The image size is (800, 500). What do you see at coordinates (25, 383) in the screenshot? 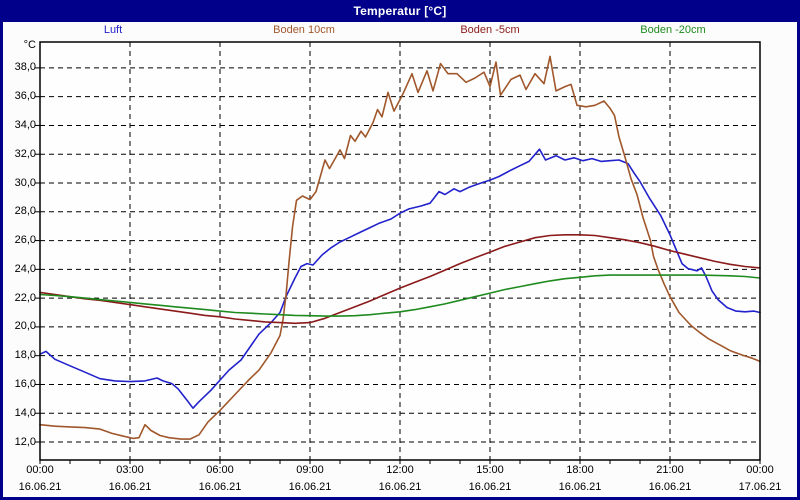
I see `y-axis-tick-label: 16,0` at bounding box center [25, 383].